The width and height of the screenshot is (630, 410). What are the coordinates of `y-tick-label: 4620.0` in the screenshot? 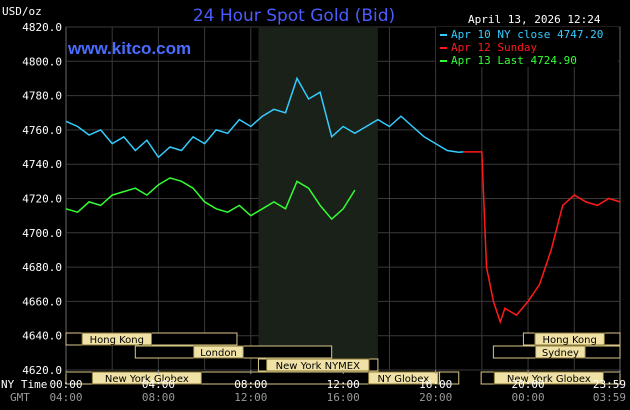 It's located at (42, 370).